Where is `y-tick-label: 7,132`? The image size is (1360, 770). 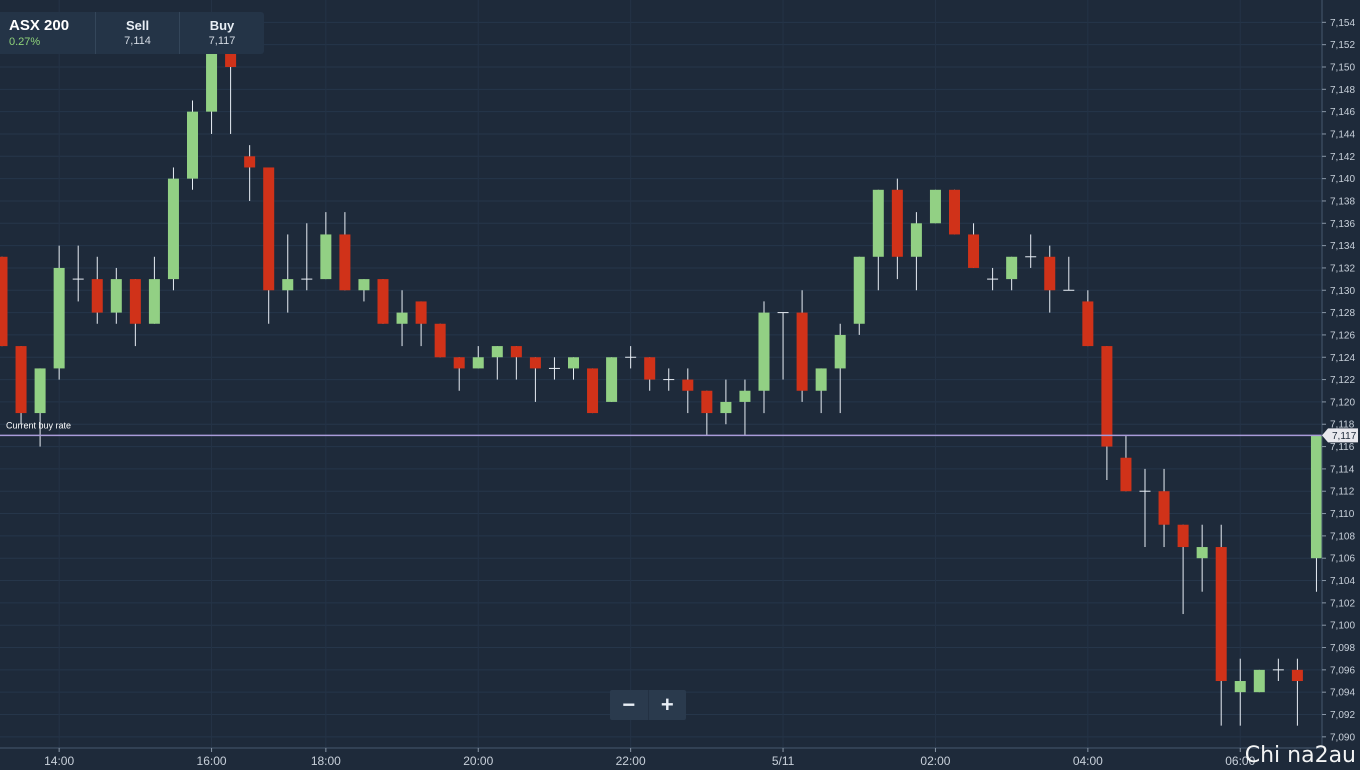
y-tick-label: 7,132 is located at coordinates (1342, 268).